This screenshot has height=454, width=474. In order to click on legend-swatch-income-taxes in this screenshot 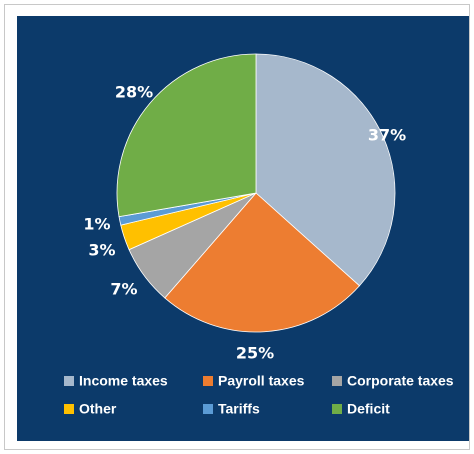, I will do `click(69, 381)`.